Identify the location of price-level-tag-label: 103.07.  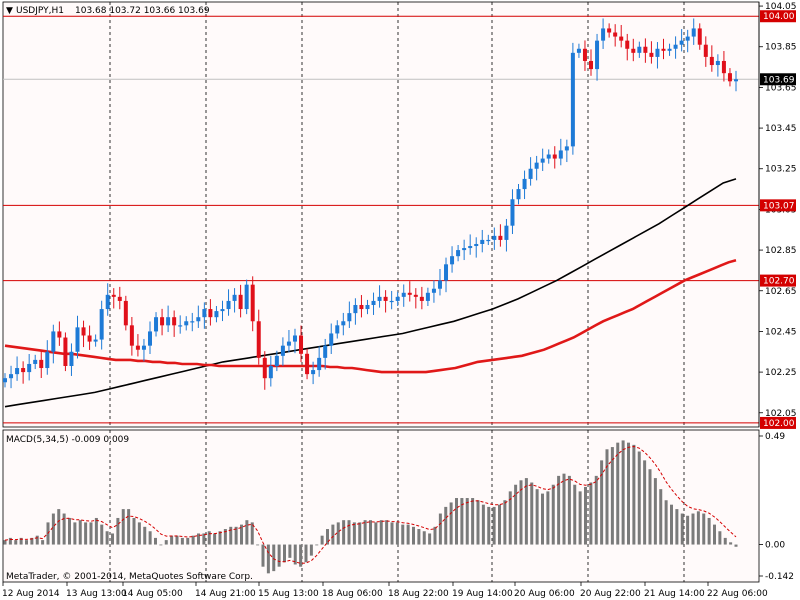
(779, 206).